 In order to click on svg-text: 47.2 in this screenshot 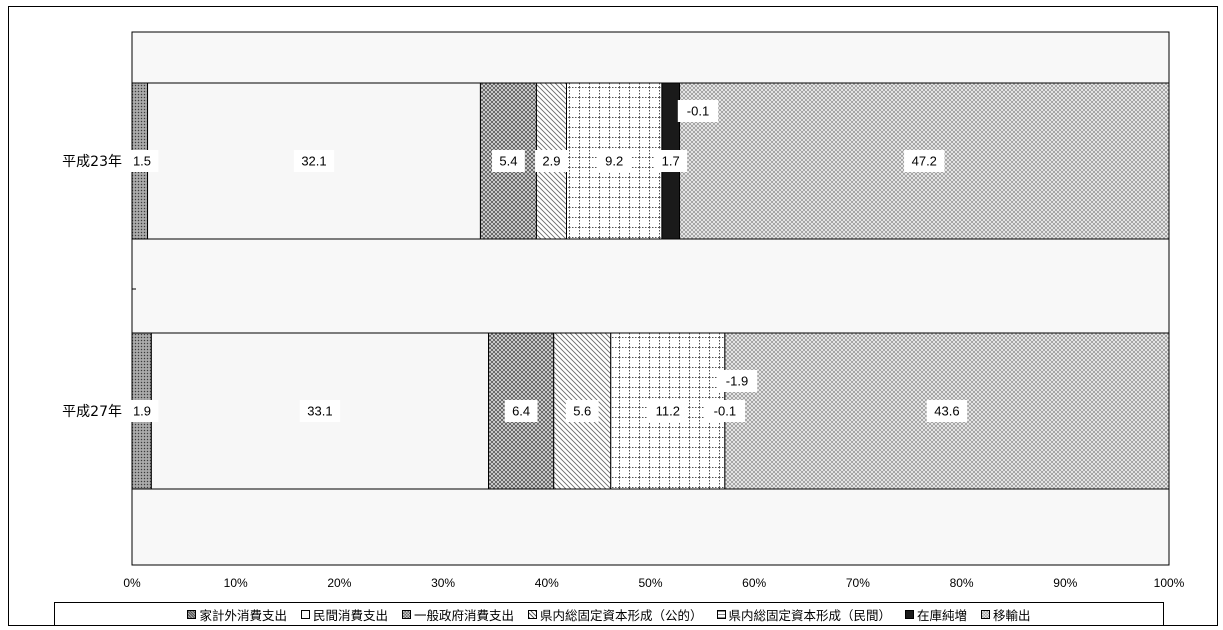, I will do `click(924, 161)`.